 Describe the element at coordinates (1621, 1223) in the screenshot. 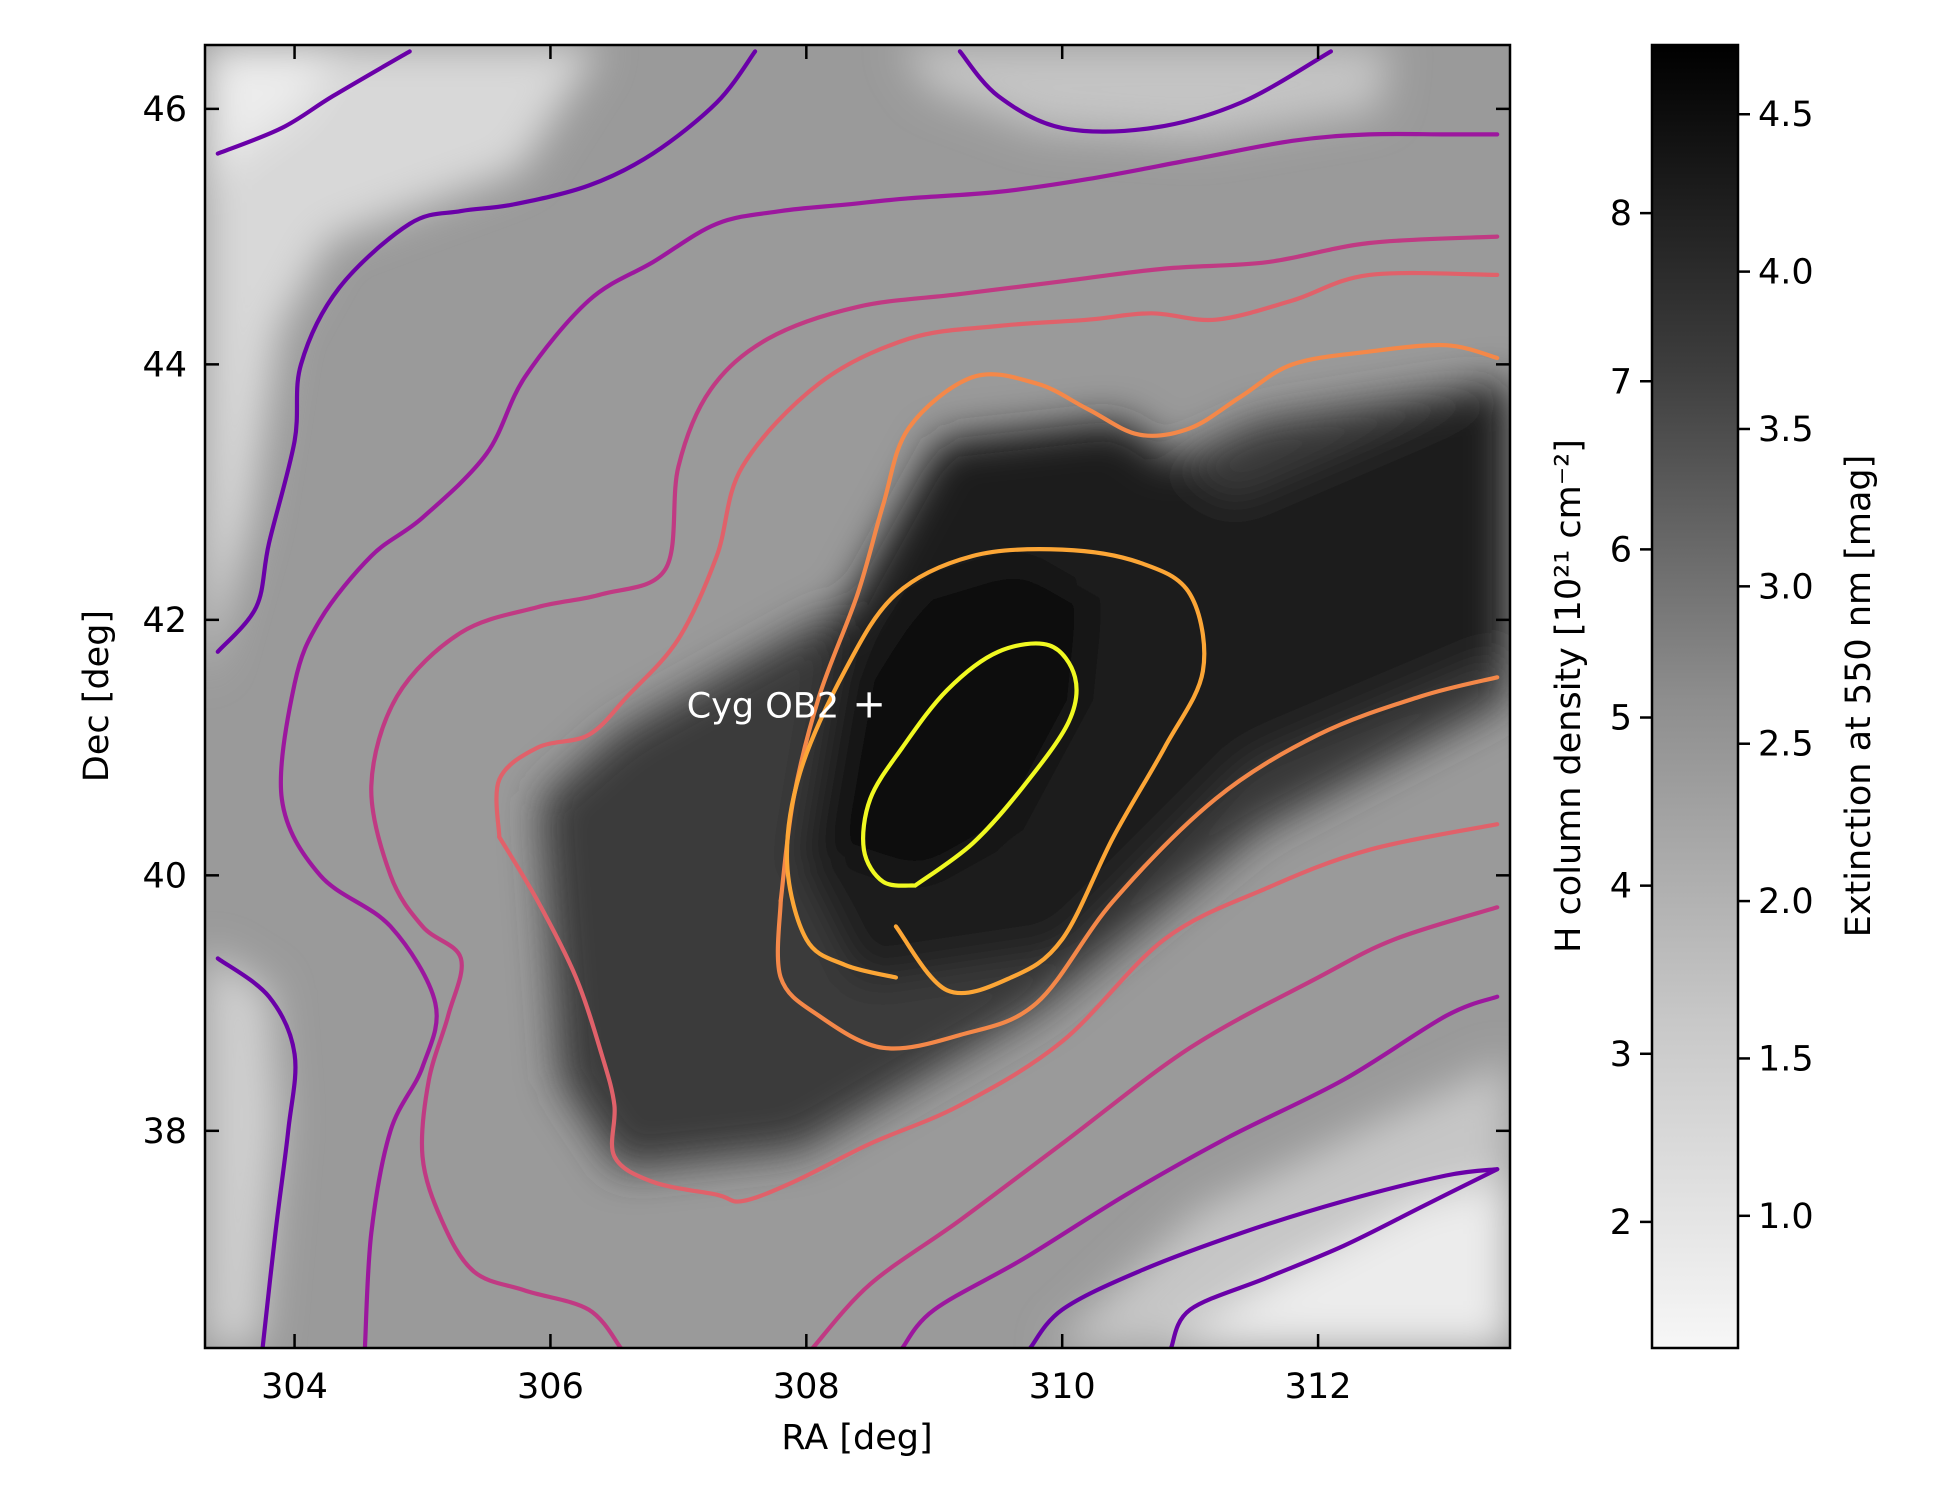

I see `colorbar-density-tick-label: 2` at that location.